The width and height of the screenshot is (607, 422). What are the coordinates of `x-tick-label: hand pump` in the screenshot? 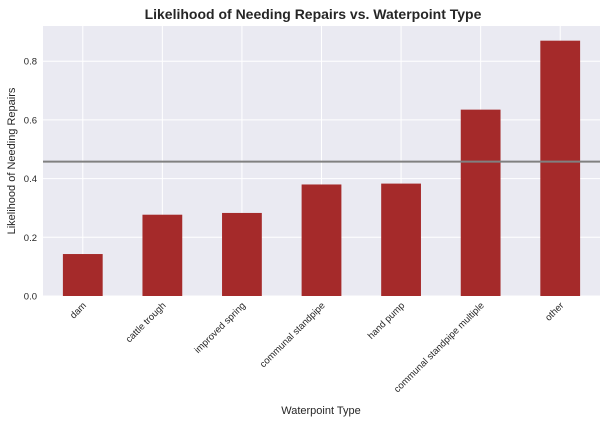 It's located at (386, 320).